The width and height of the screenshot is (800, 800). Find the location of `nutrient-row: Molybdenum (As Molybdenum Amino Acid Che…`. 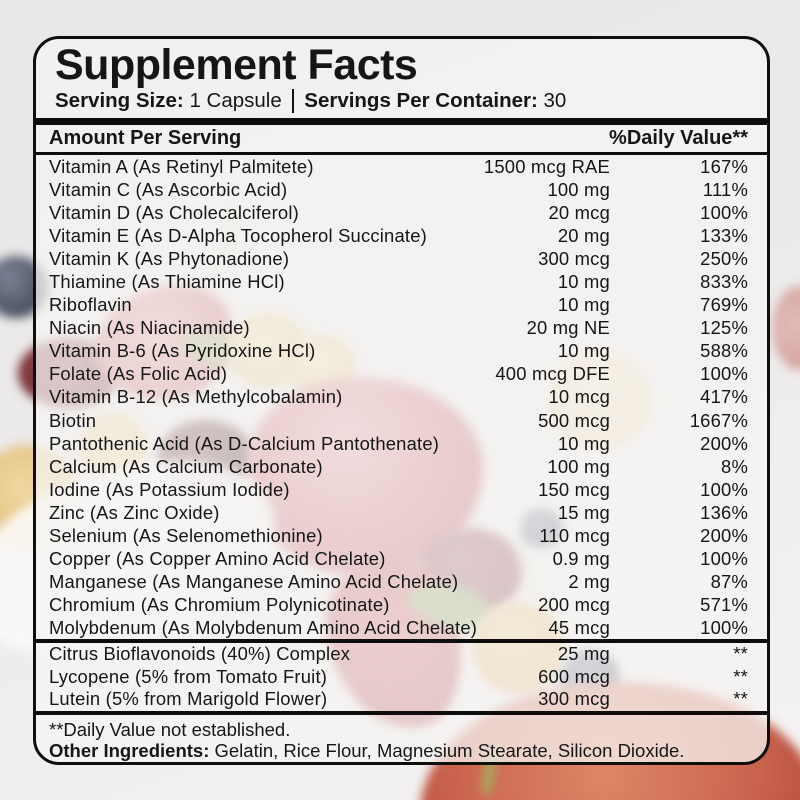

nutrient-row: Molybdenum (As Molybdenum Amino Acid Che… is located at coordinates (401, 627).